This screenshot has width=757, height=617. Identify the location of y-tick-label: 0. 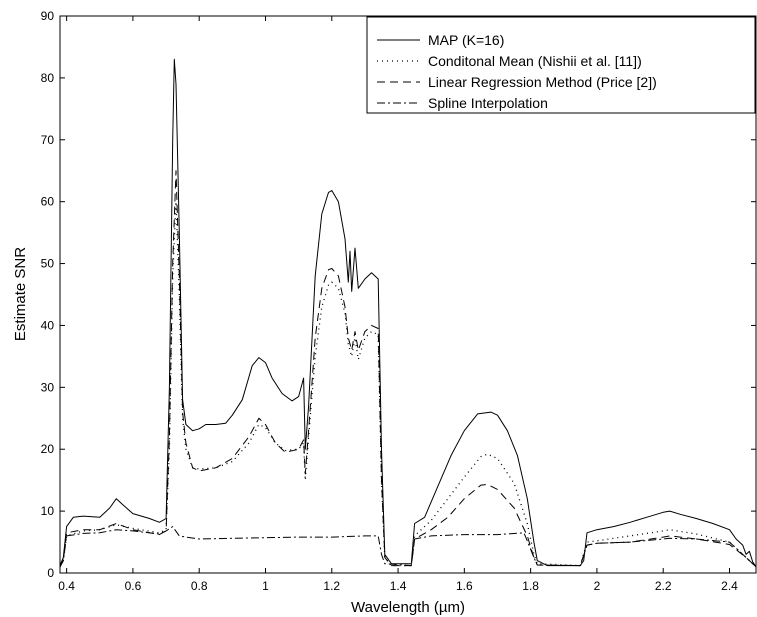
(50, 573).